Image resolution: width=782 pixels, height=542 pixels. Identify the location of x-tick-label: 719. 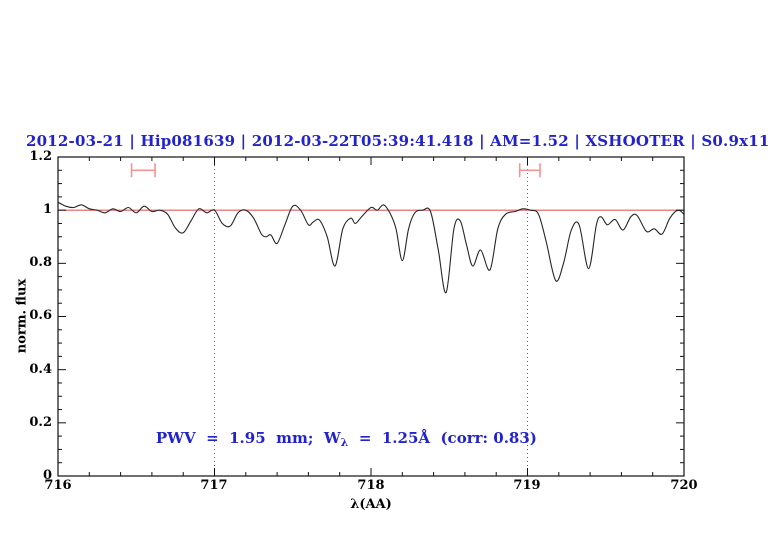
(527, 485).